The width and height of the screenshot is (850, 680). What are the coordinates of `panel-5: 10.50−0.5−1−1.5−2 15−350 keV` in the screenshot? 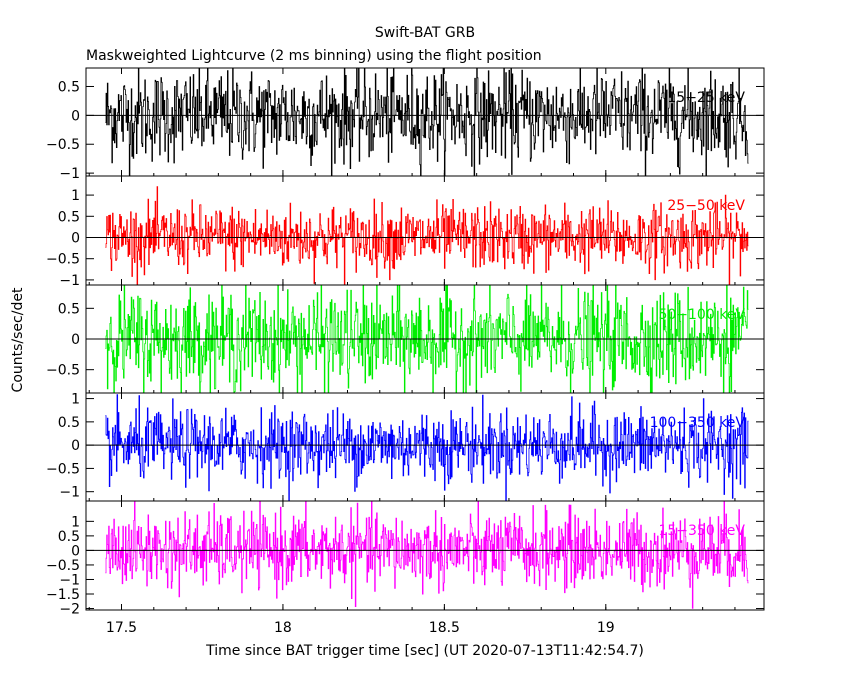 It's located at (405, 559).